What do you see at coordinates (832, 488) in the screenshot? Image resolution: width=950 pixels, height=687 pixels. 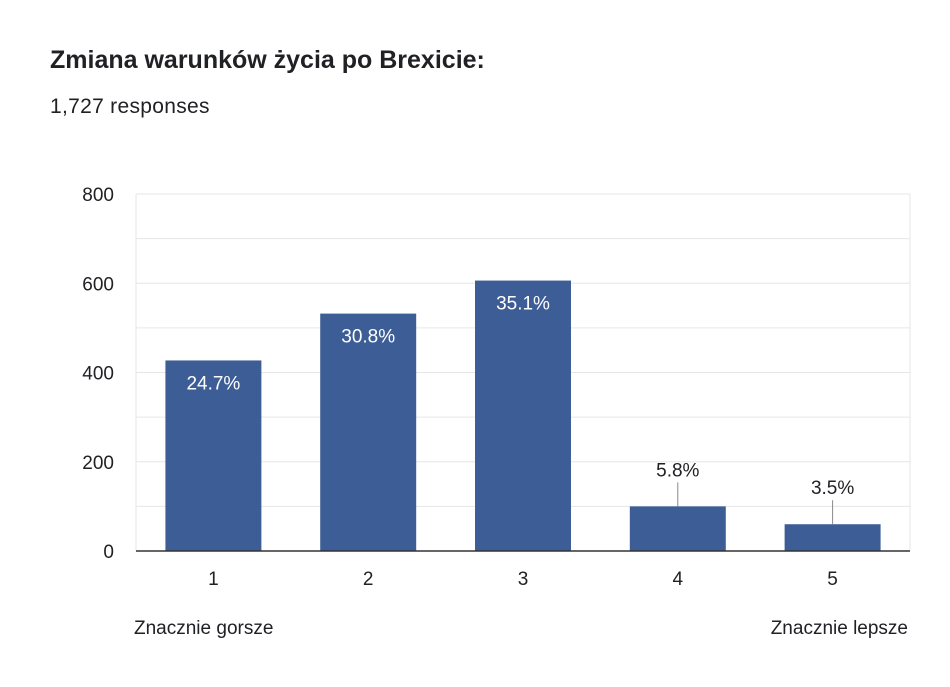 I see `bar-value-label: 3.5%` at bounding box center [832, 488].